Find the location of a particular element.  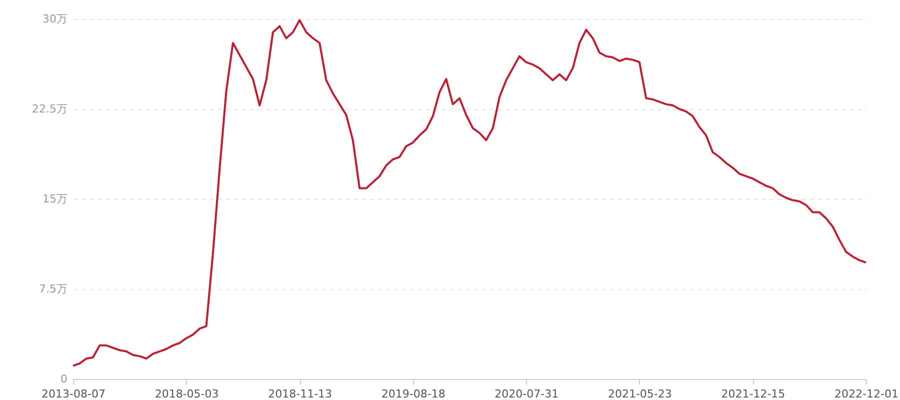

y-tick-label: 0 is located at coordinates (64, 379).